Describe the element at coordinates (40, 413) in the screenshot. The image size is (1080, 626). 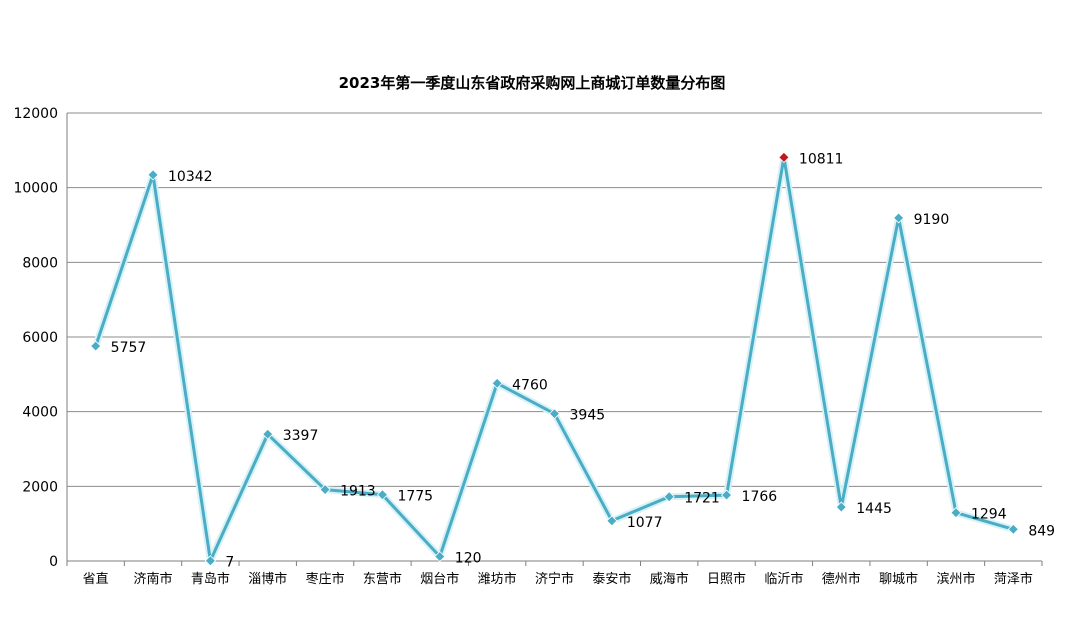
I see `y-tick-label: 4000` at that location.